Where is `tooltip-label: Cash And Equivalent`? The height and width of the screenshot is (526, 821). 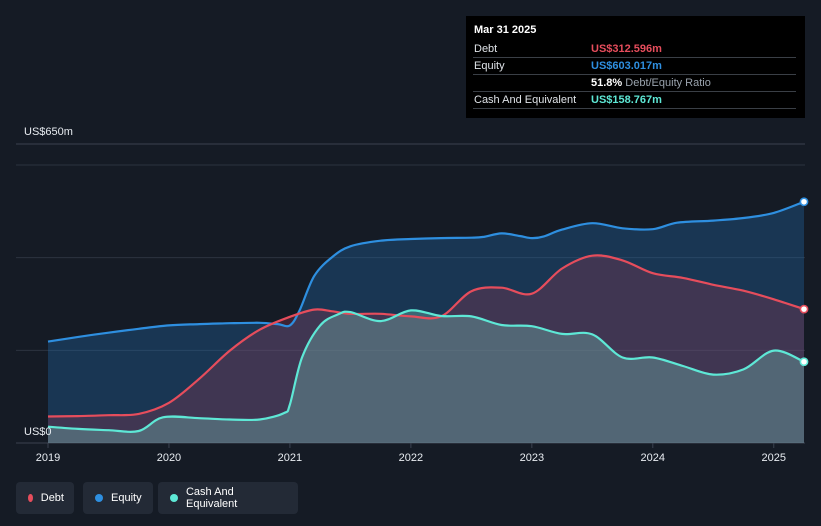 tooltip-label: Cash And Equivalent is located at coordinates (525, 100).